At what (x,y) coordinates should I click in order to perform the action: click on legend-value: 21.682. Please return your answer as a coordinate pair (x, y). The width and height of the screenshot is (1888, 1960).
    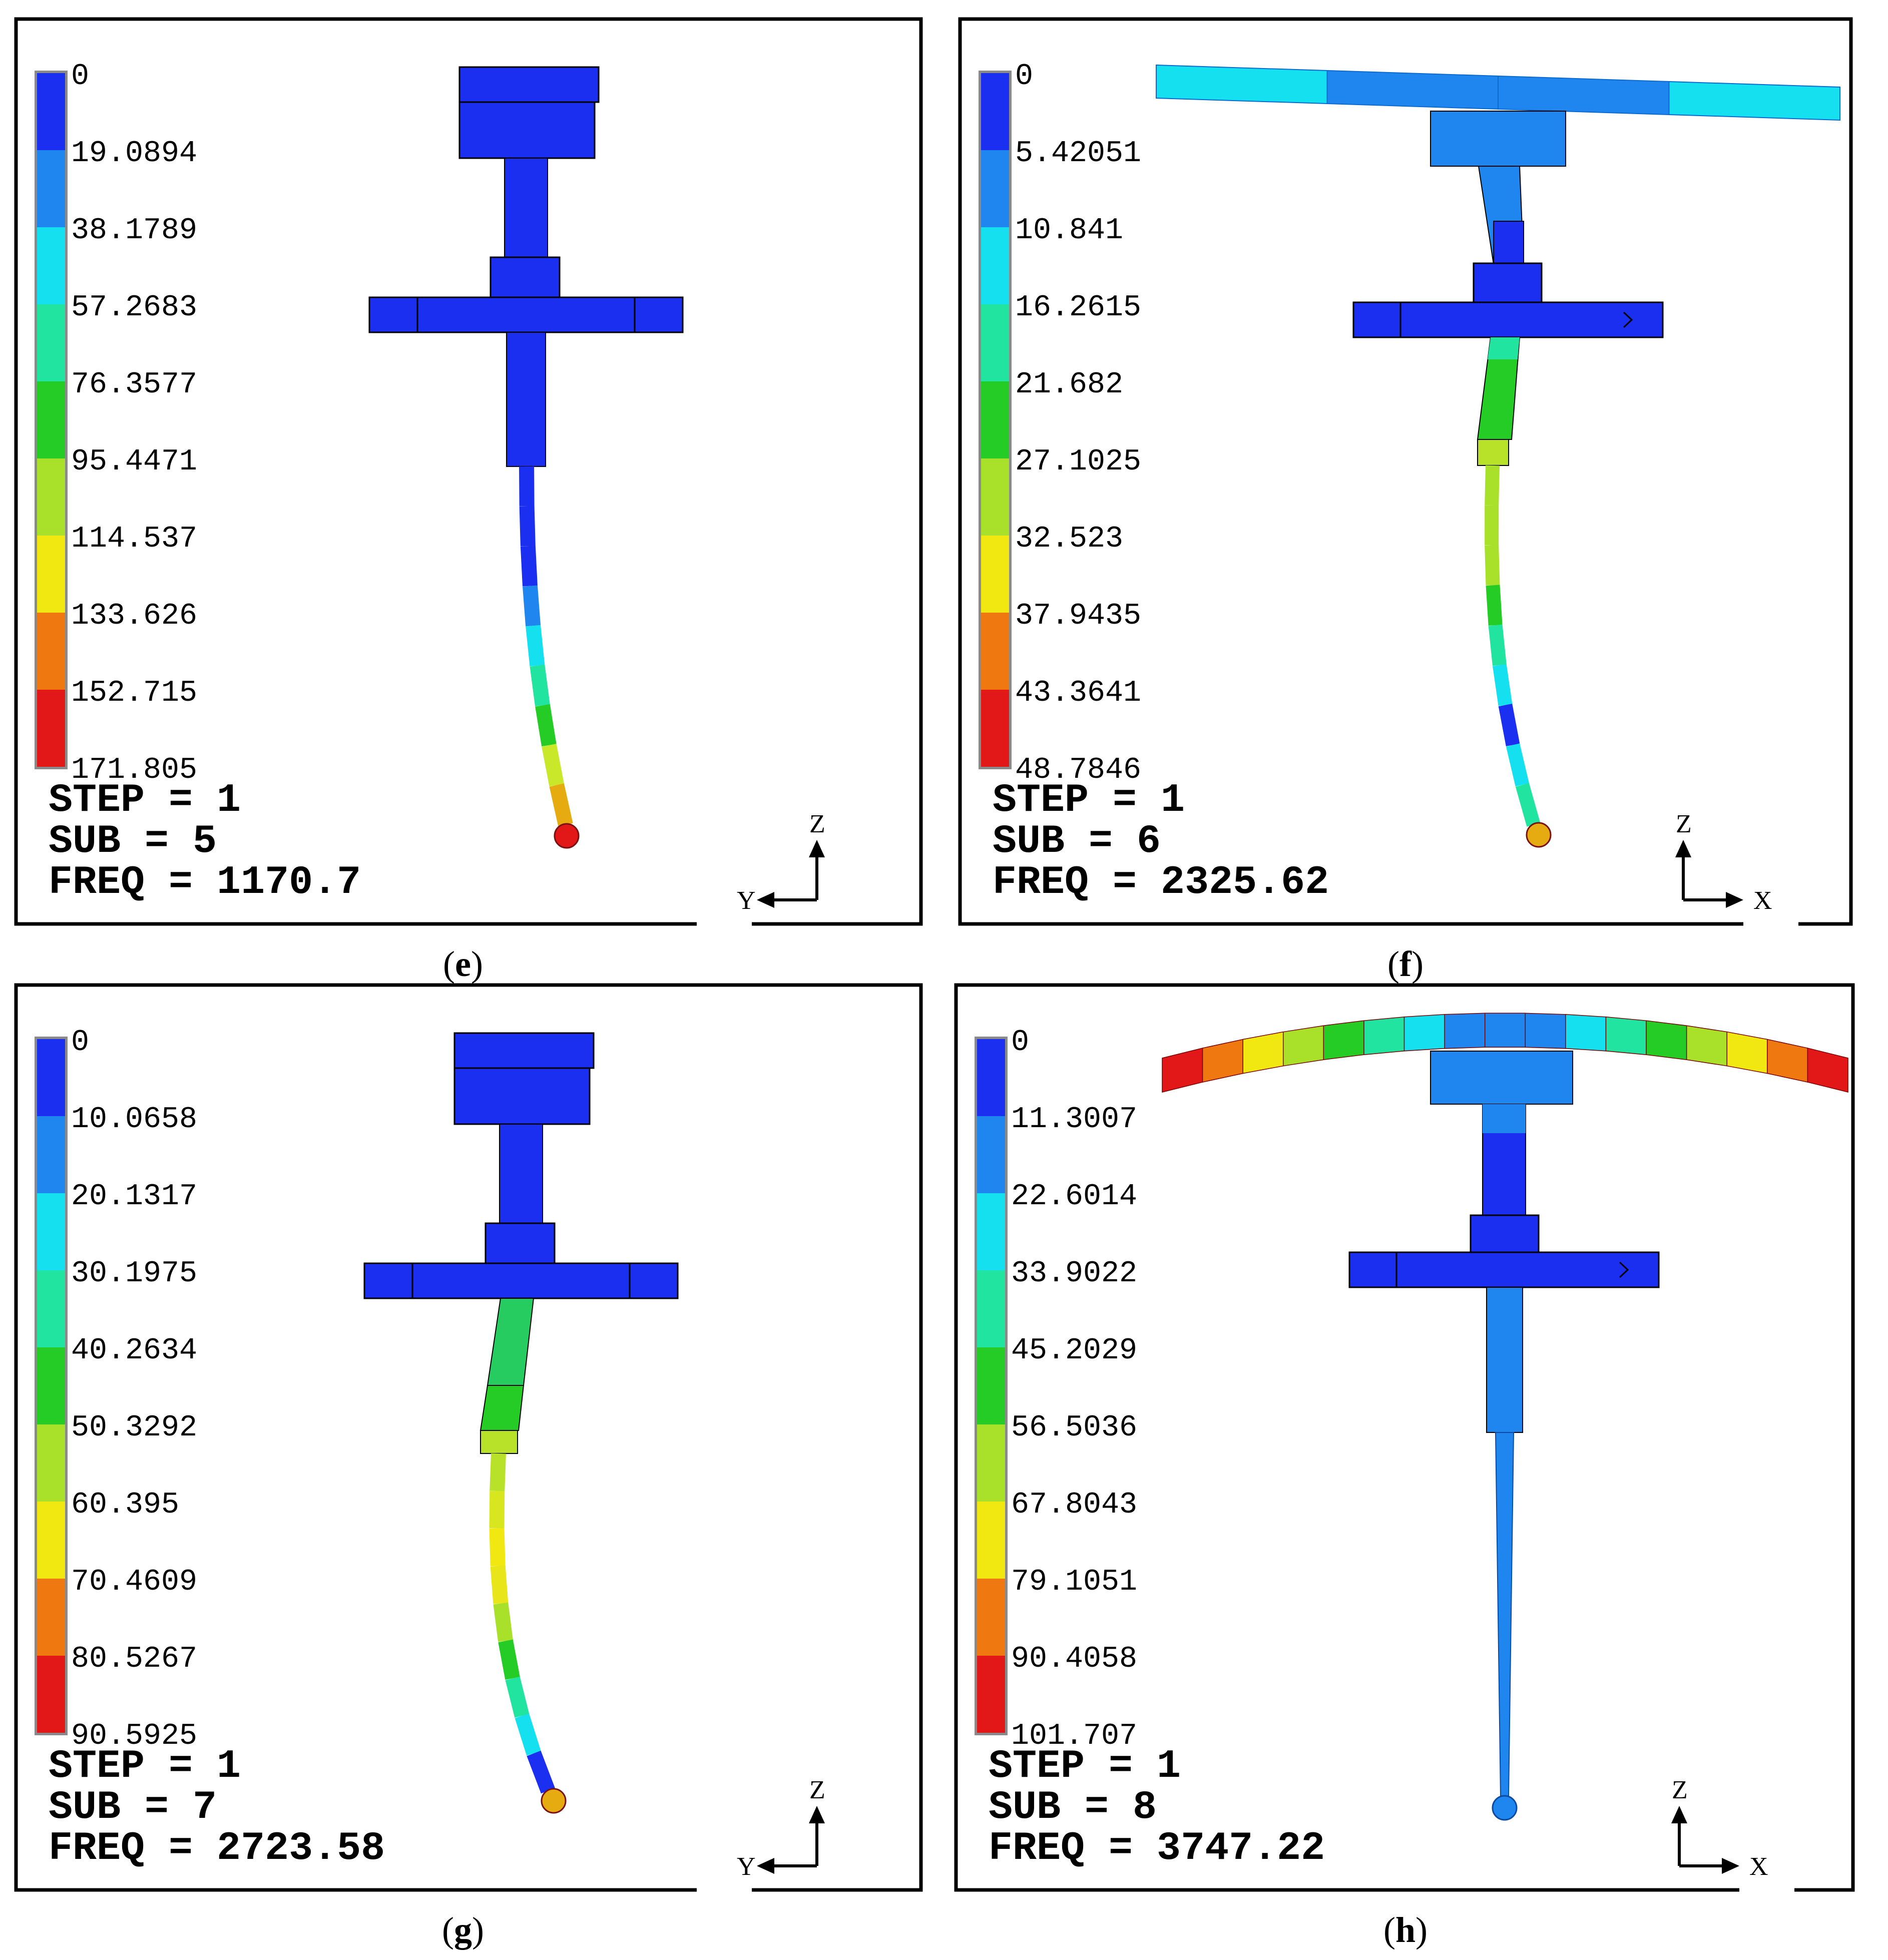
    Looking at the image, I should click on (1069, 385).